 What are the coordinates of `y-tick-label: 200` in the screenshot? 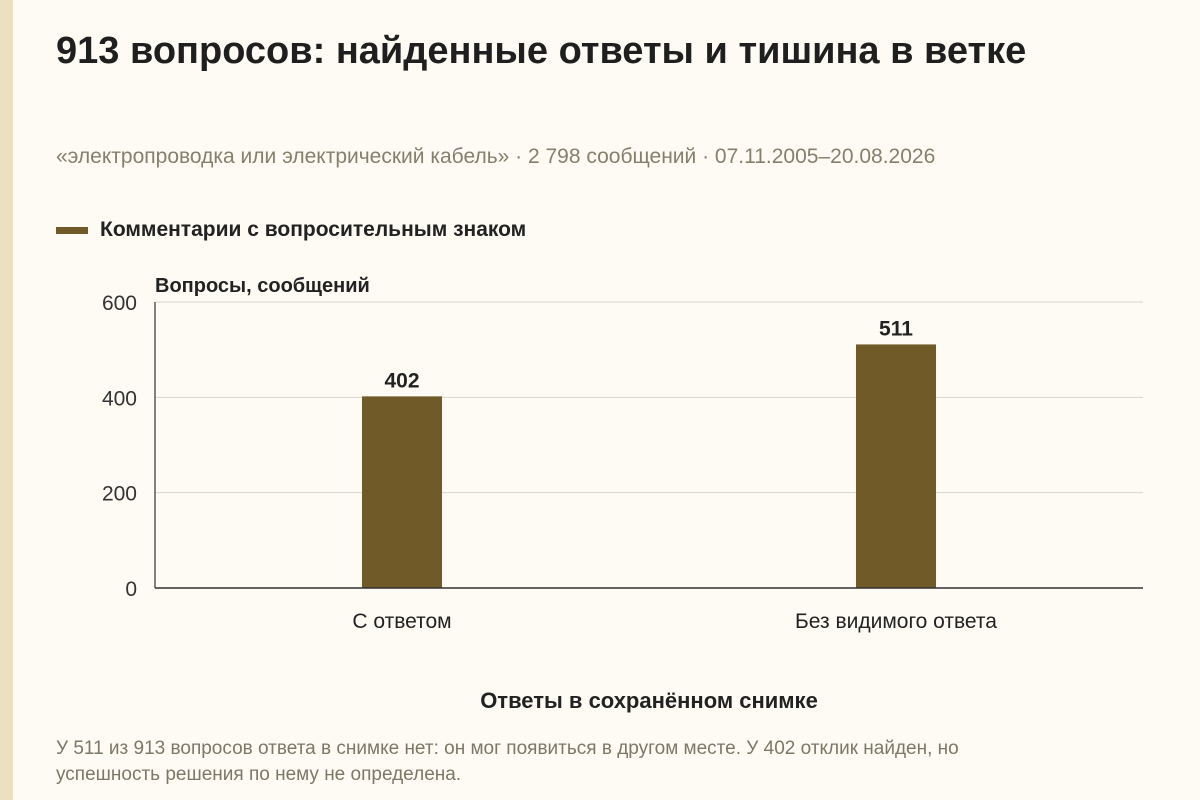 It's located at (119, 494).